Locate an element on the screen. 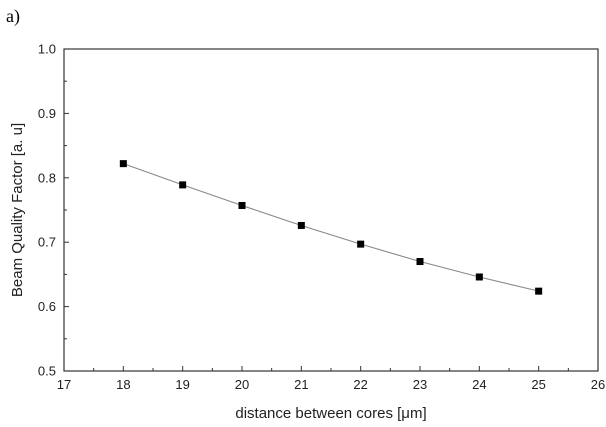 The width and height of the screenshot is (606, 427). x-axis-title: distance between cores [μm] is located at coordinates (330, 413).